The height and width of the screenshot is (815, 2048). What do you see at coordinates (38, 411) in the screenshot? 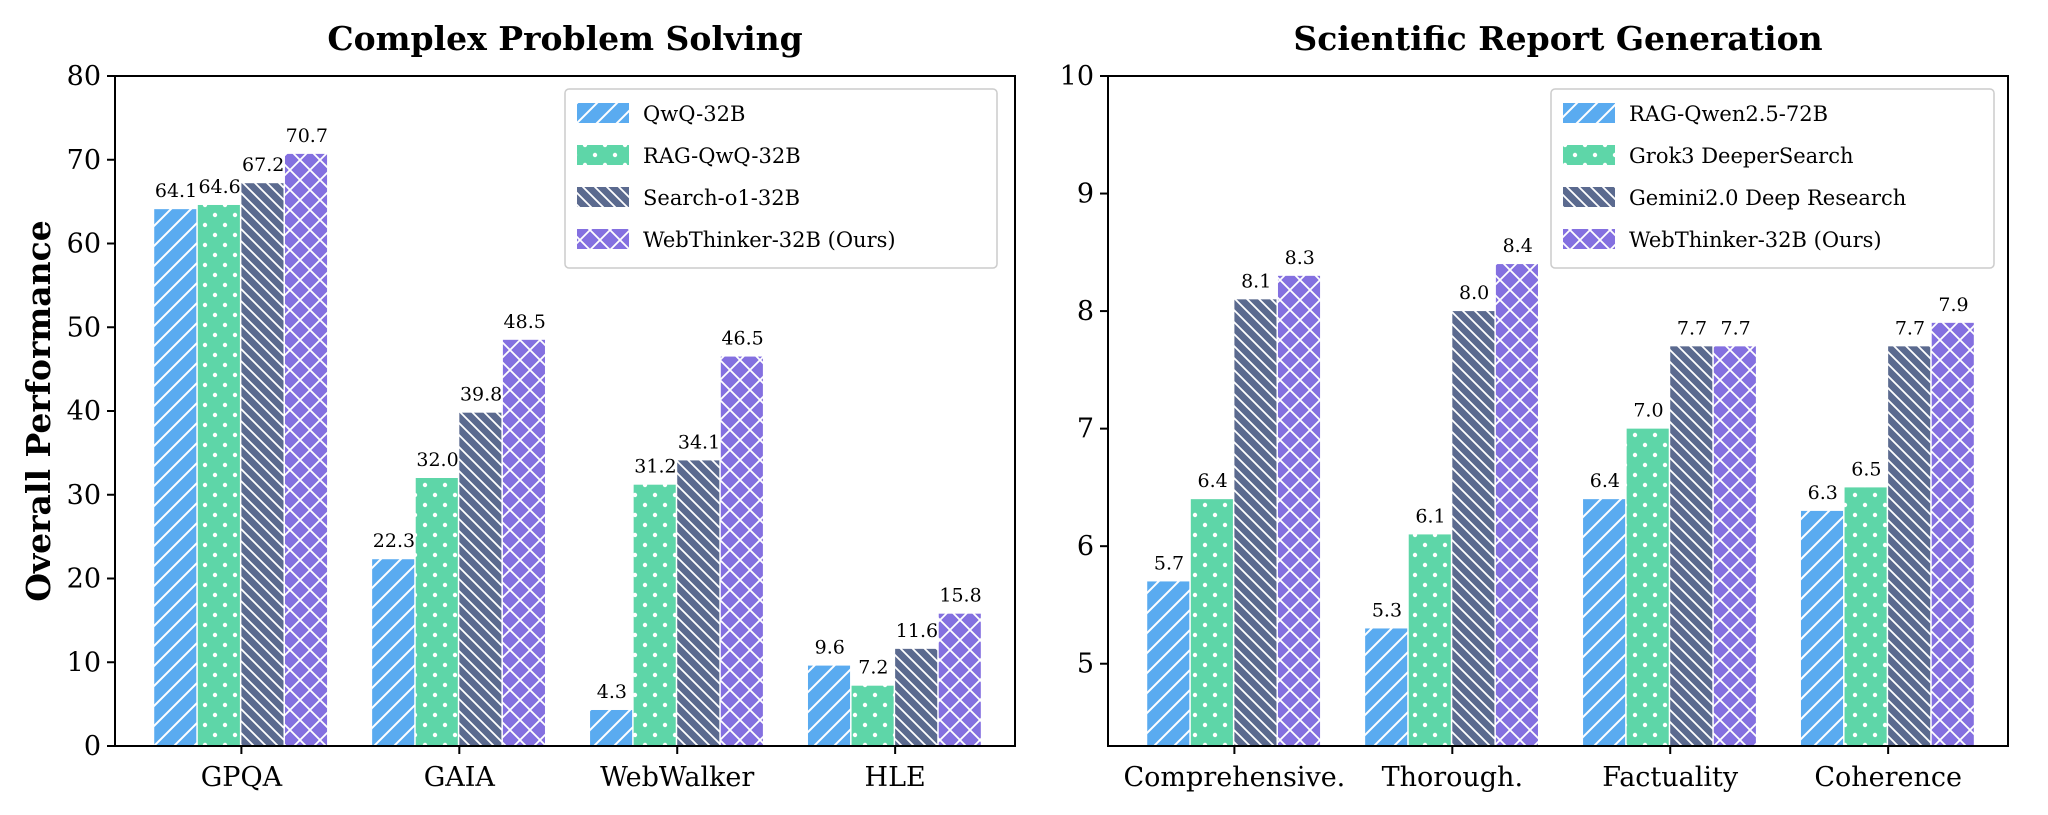
I see `y-axis-label: Overall Performance` at bounding box center [38, 411].